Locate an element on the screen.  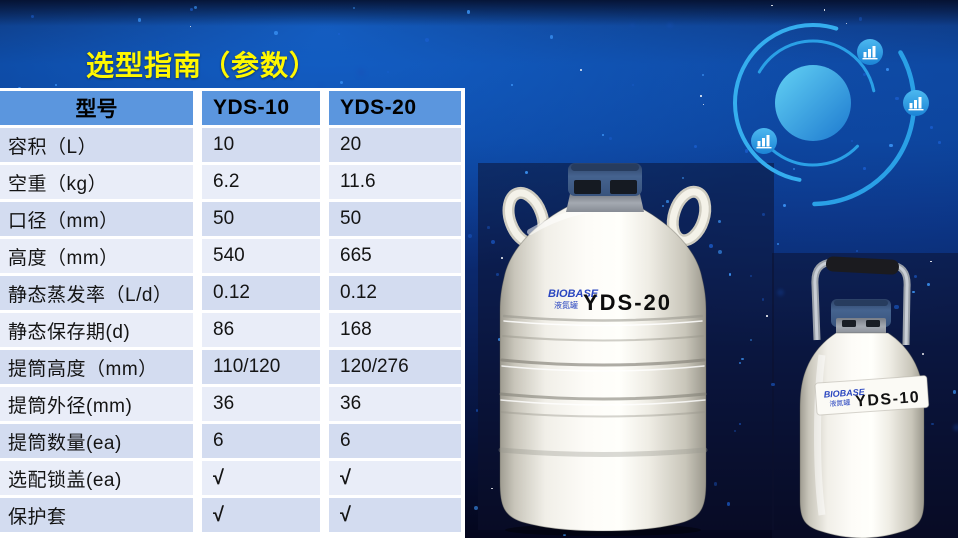
spec-label: 静态蒸发率（L/d） is located at coordinates (96, 293).